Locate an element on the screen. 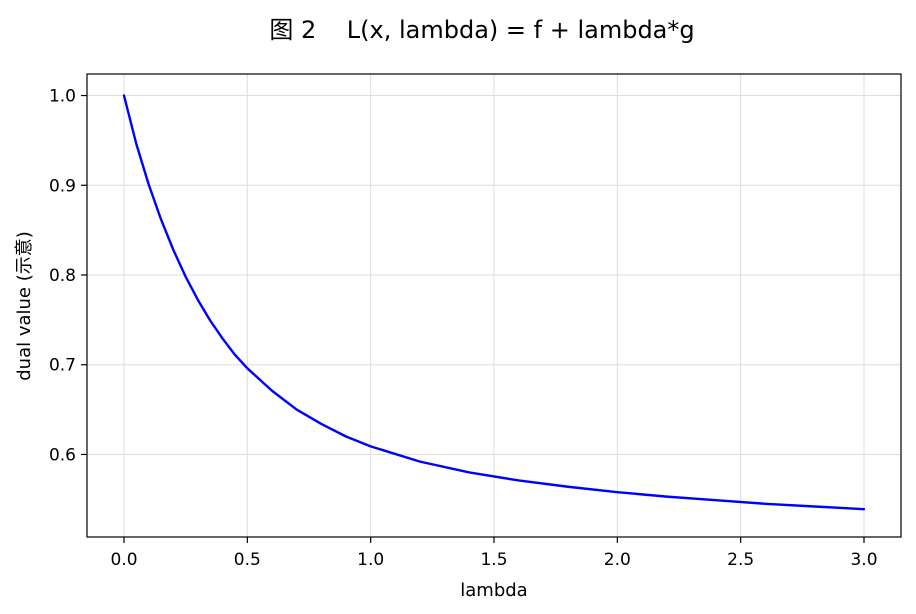 The width and height of the screenshot is (916, 614). x-axis-label: lambda is located at coordinates (493, 590).